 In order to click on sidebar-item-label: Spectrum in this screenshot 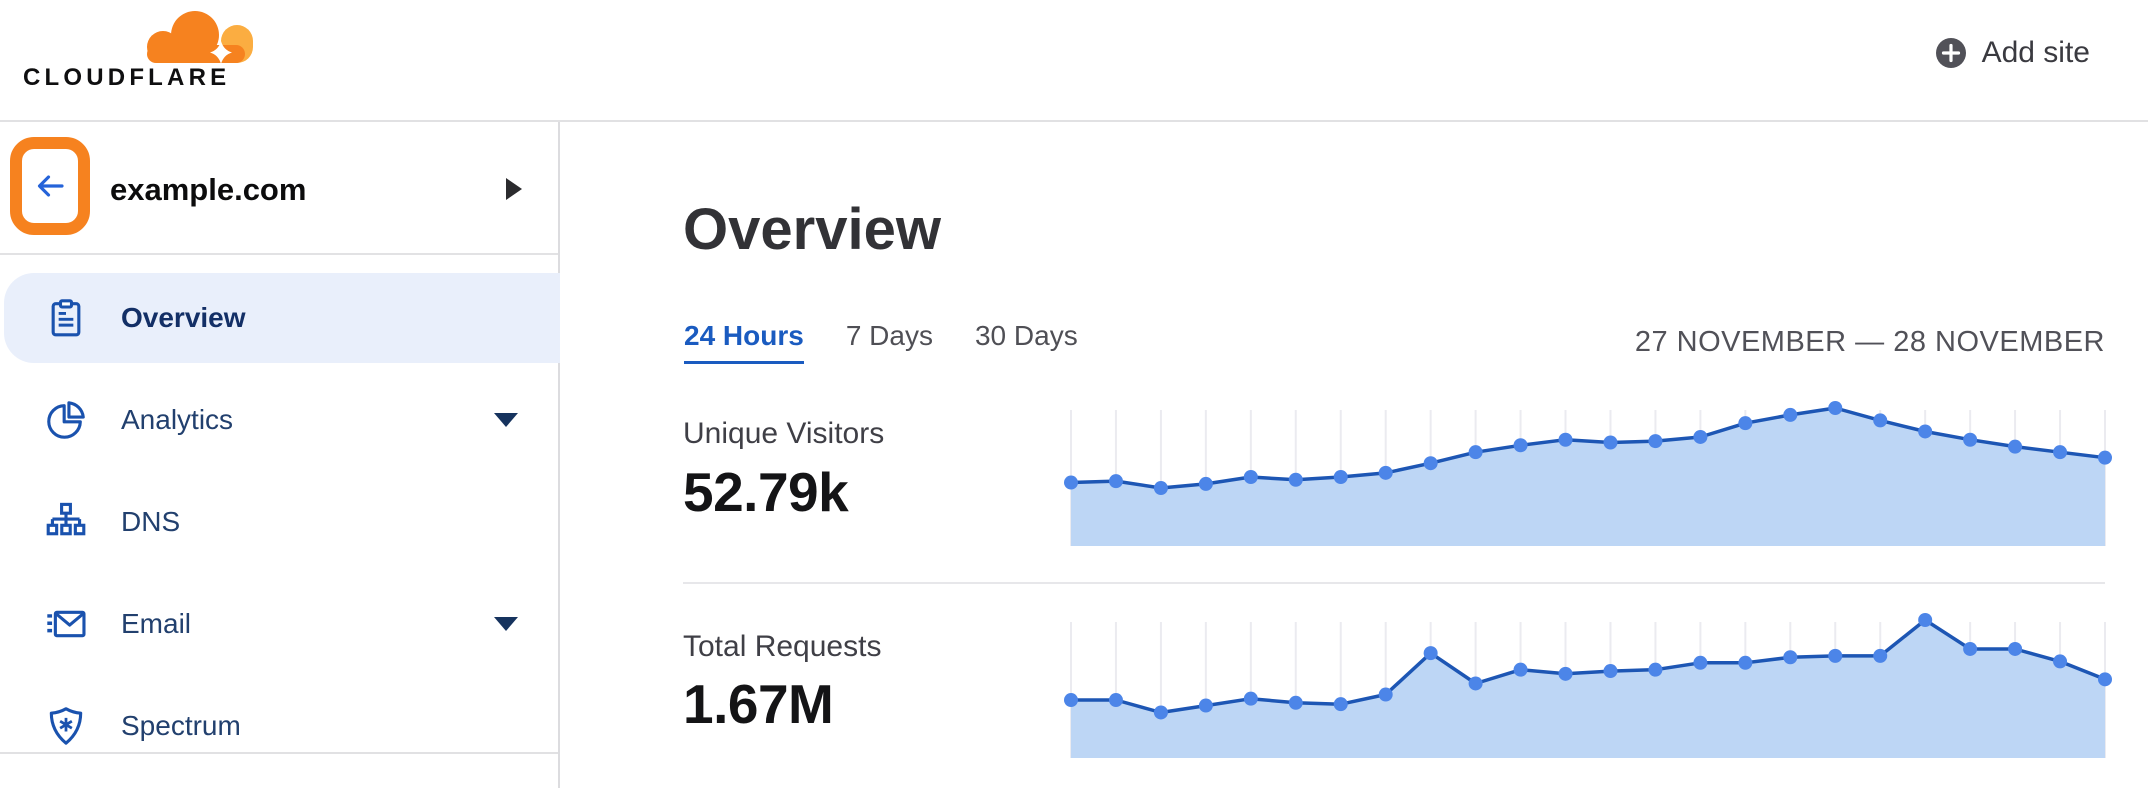, I will do `click(181, 725)`.